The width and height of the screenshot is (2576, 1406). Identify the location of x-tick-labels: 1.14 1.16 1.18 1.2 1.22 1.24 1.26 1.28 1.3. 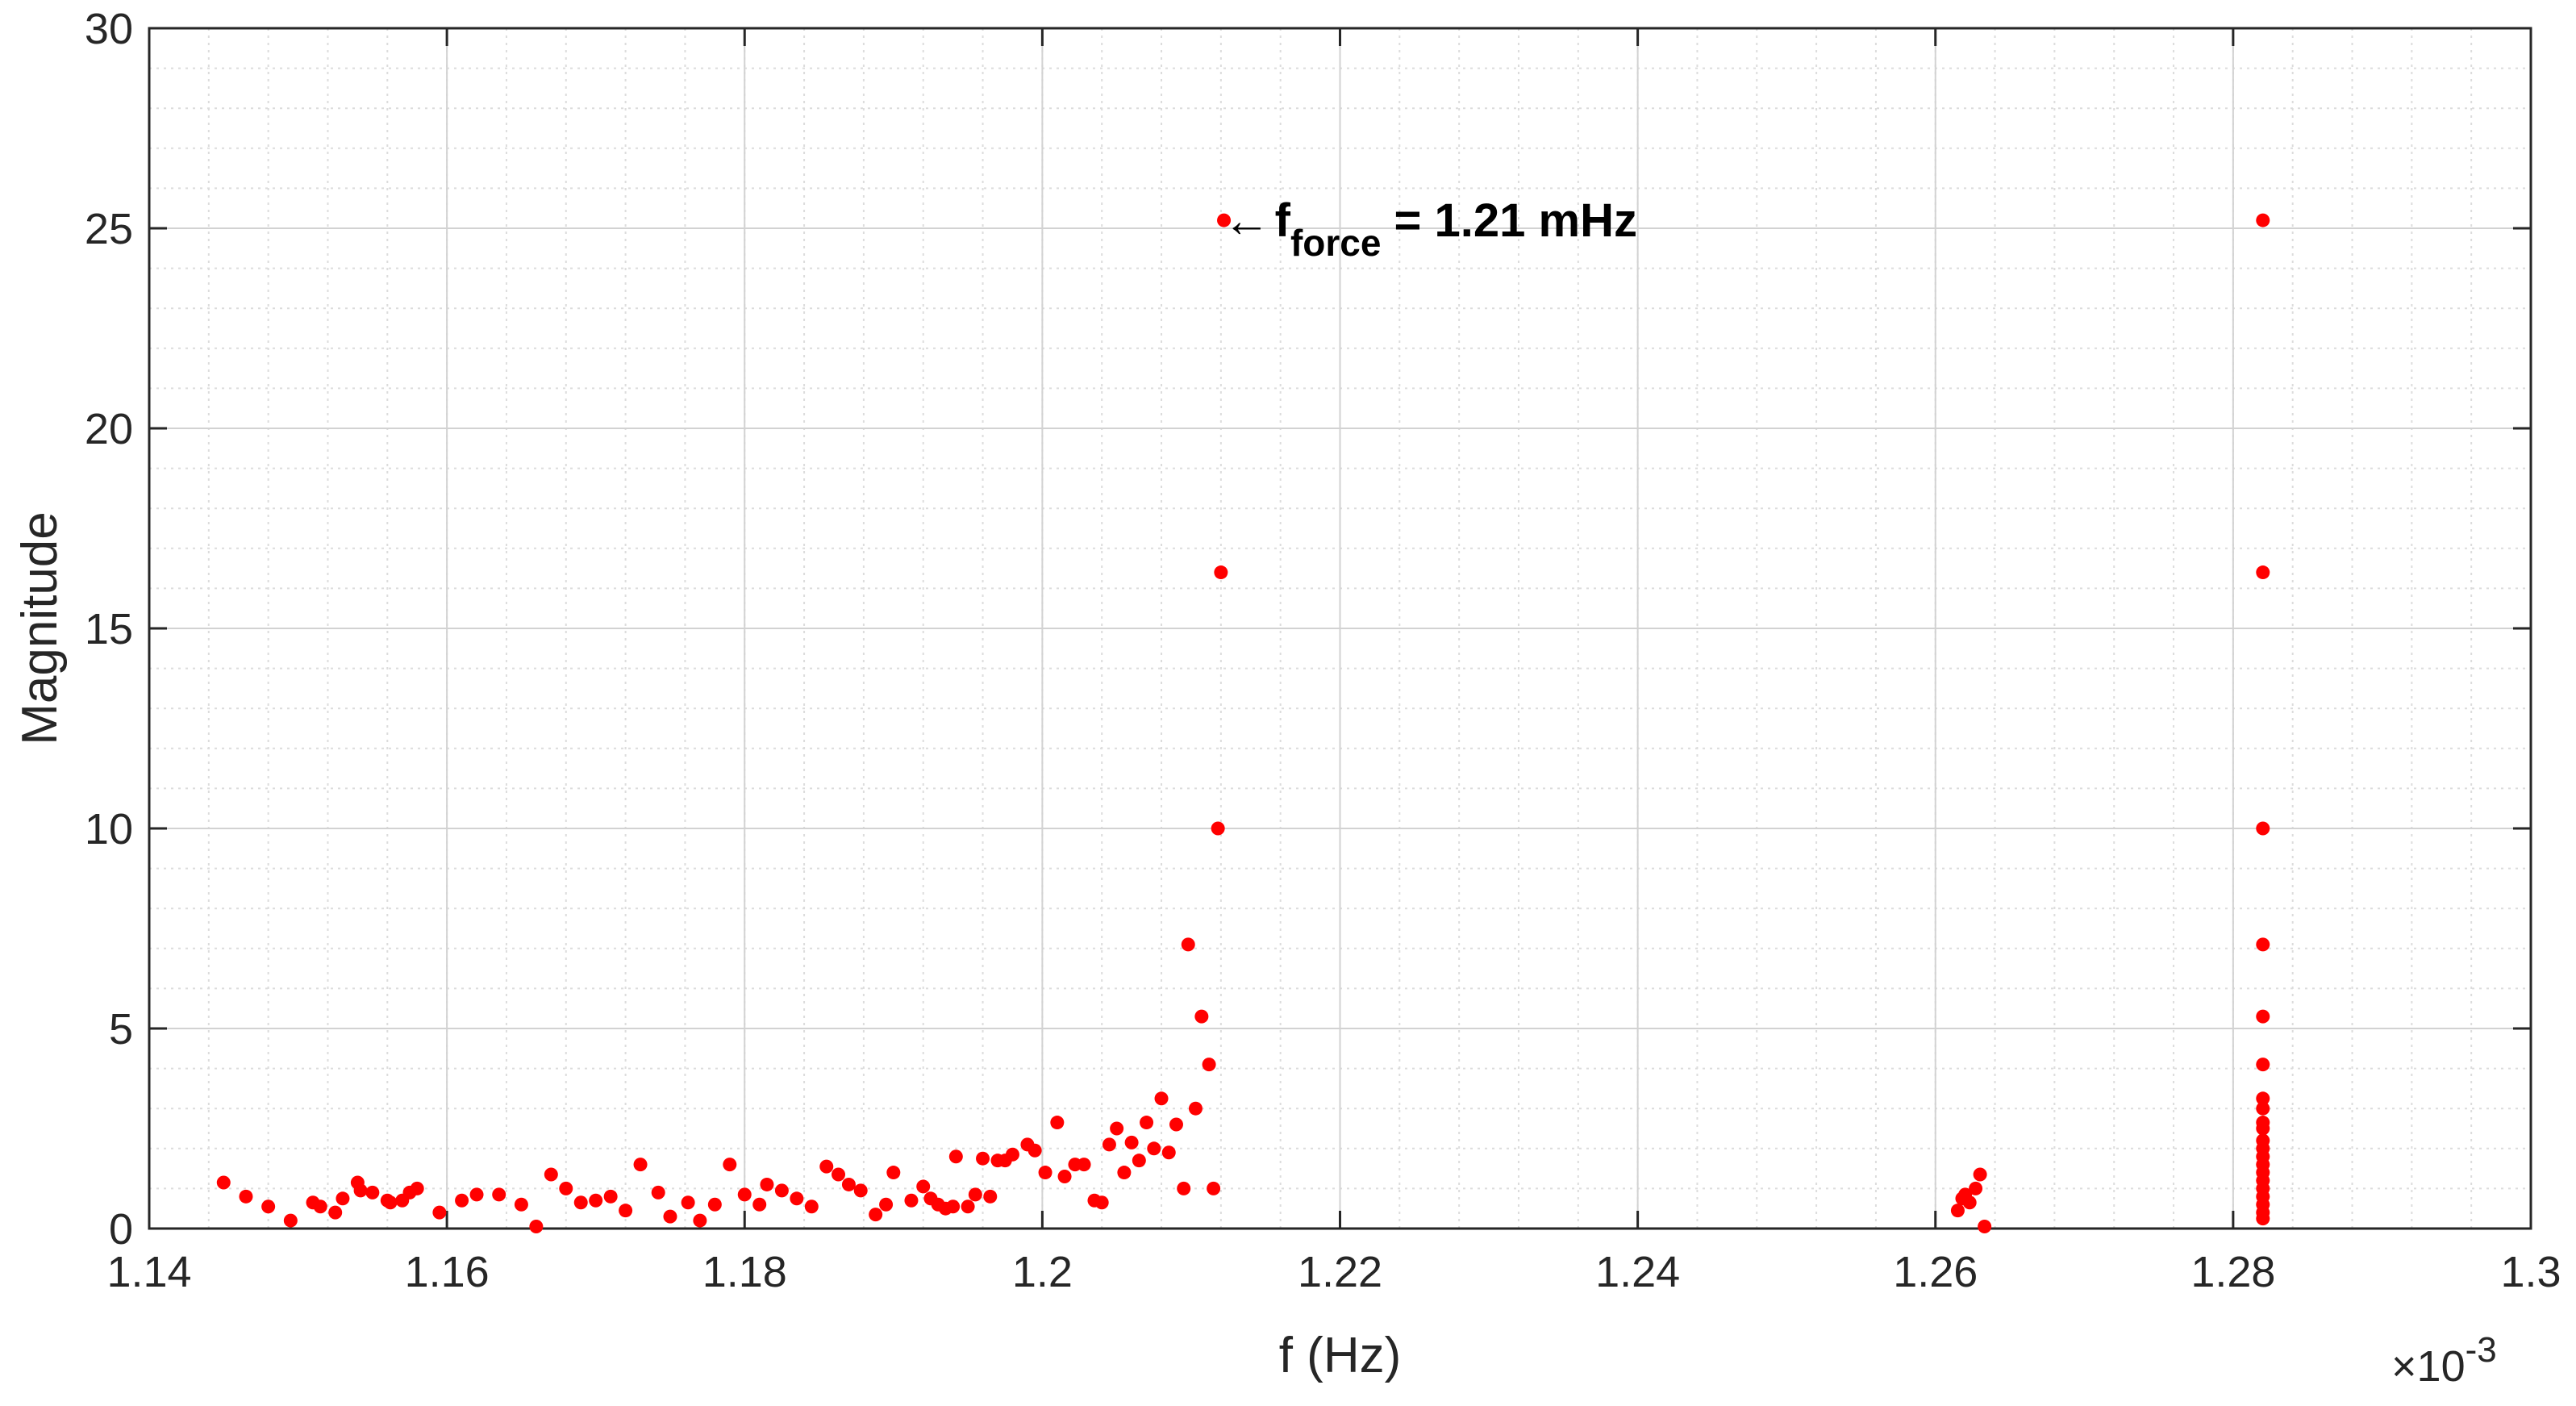
(1333, 1272).